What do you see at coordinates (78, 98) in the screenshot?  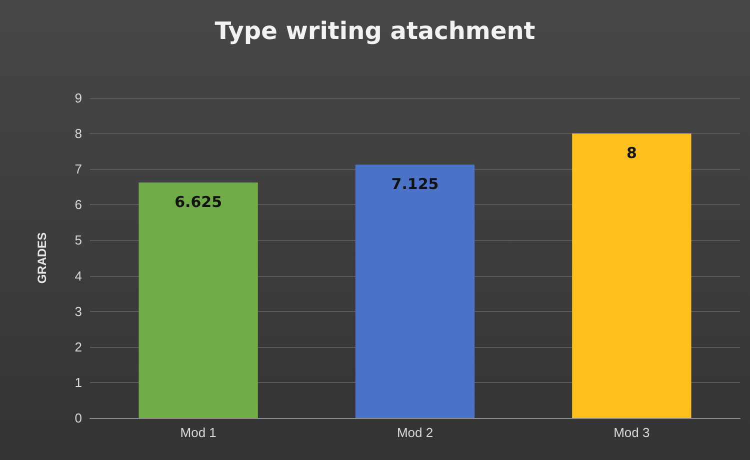 I see `y-tick-label: 9` at bounding box center [78, 98].